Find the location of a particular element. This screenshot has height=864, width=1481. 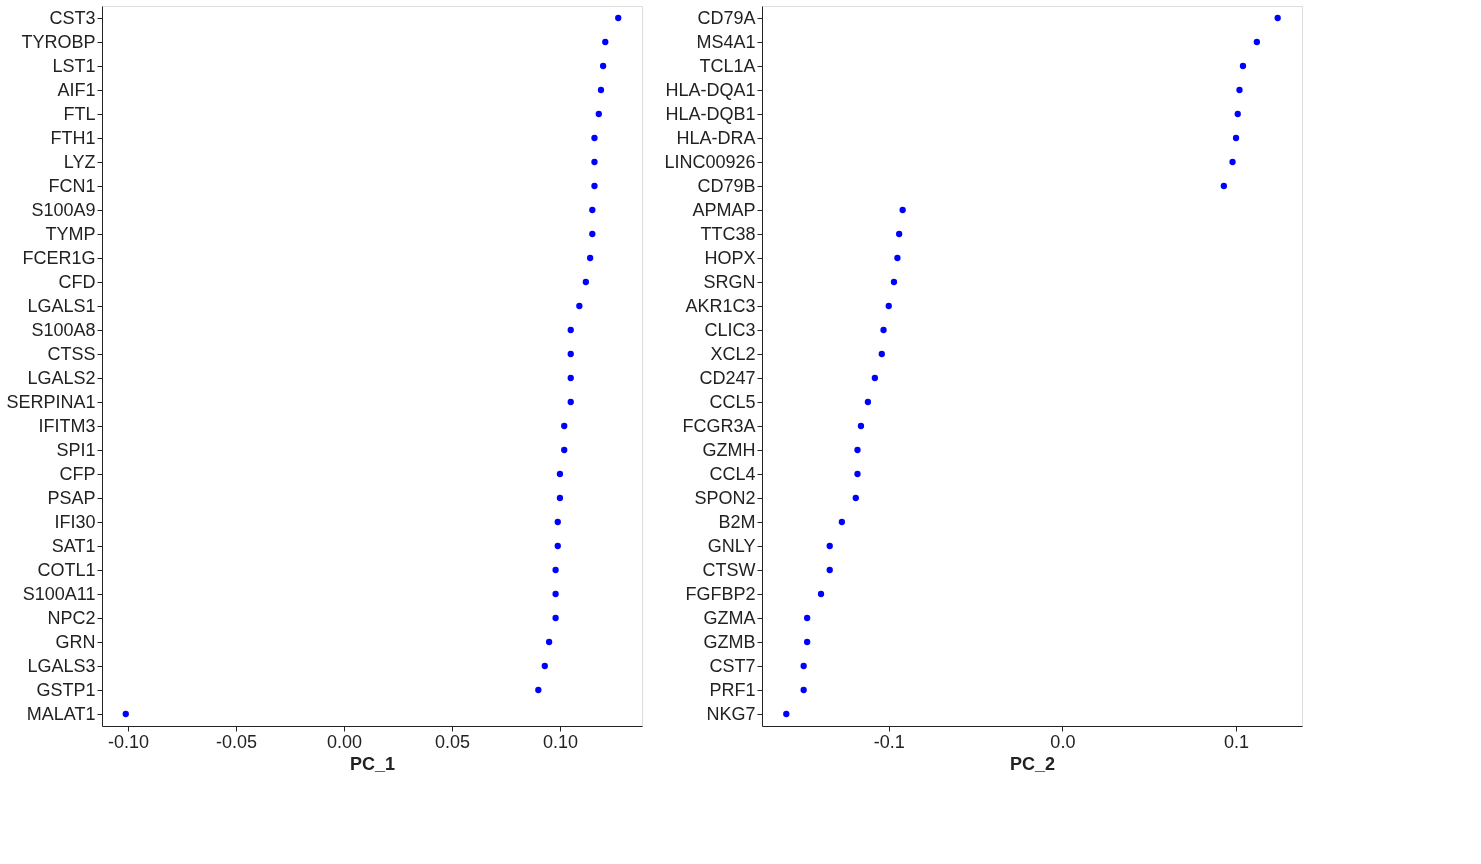

y-tick-label: LGALS2 is located at coordinates (61, 377).